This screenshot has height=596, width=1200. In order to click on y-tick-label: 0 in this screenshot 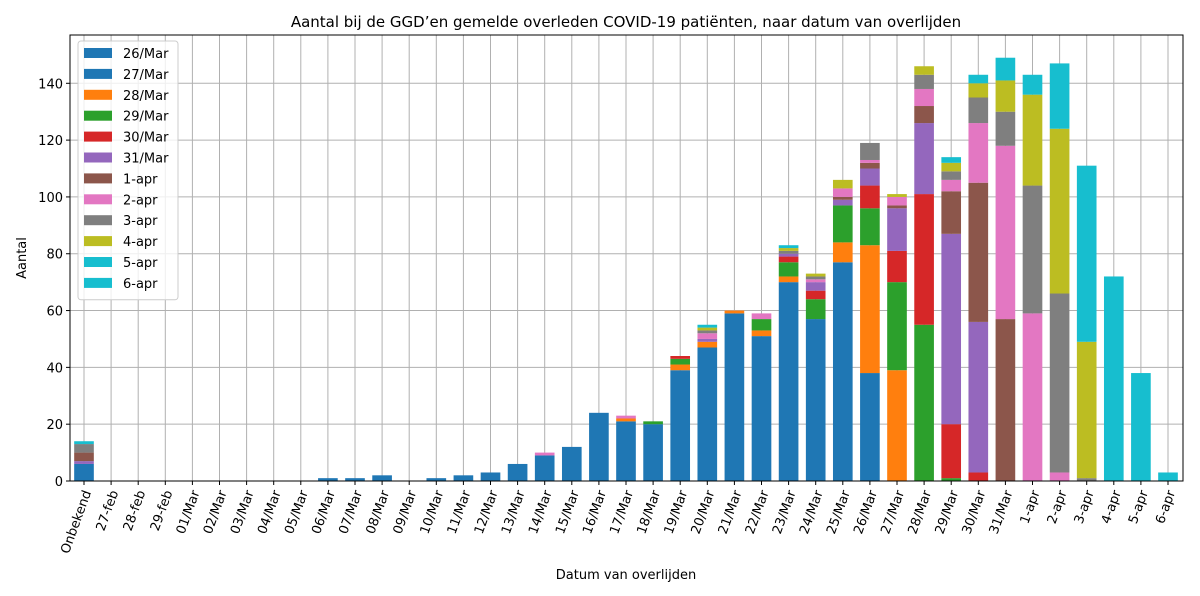, I will do `click(59, 482)`.